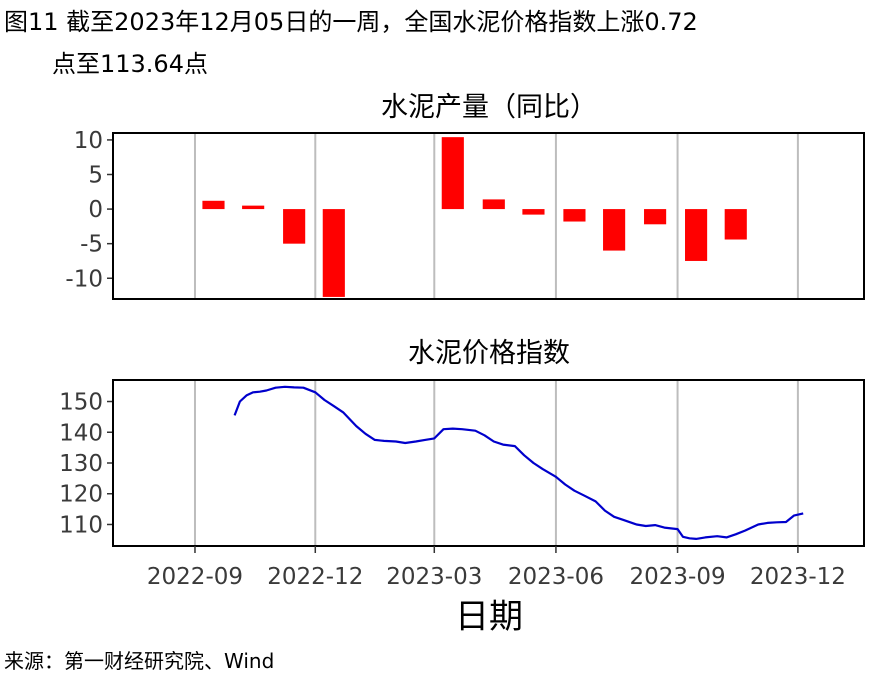 The image size is (885, 688). What do you see at coordinates (81, 433) in the screenshot?
I see `line-y-tick-label: 140` at bounding box center [81, 433].